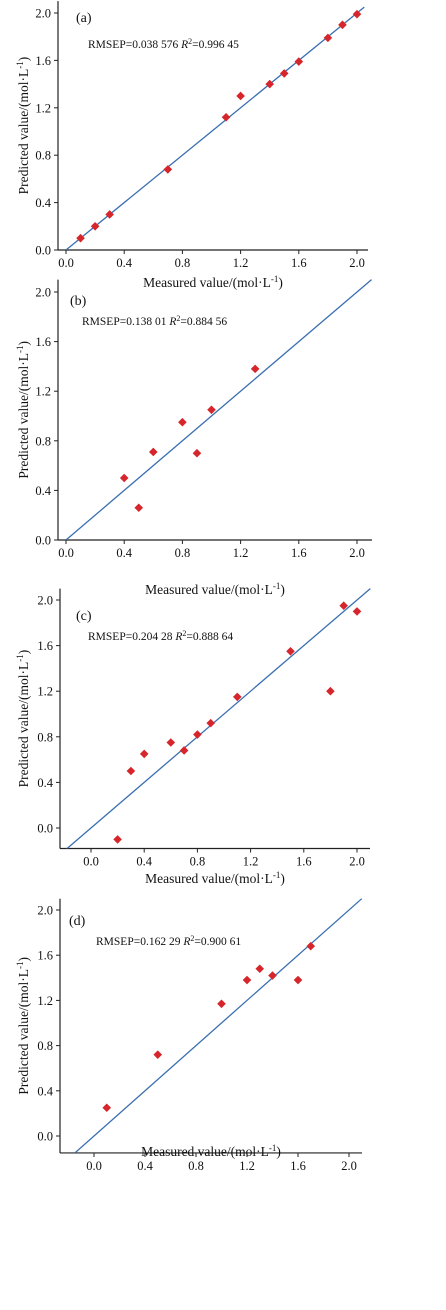 The image size is (446, 1310). What do you see at coordinates (163, 44) in the screenshot?
I see `stats-text: RMSEP=0.038 576 R2=0.996 45` at bounding box center [163, 44].